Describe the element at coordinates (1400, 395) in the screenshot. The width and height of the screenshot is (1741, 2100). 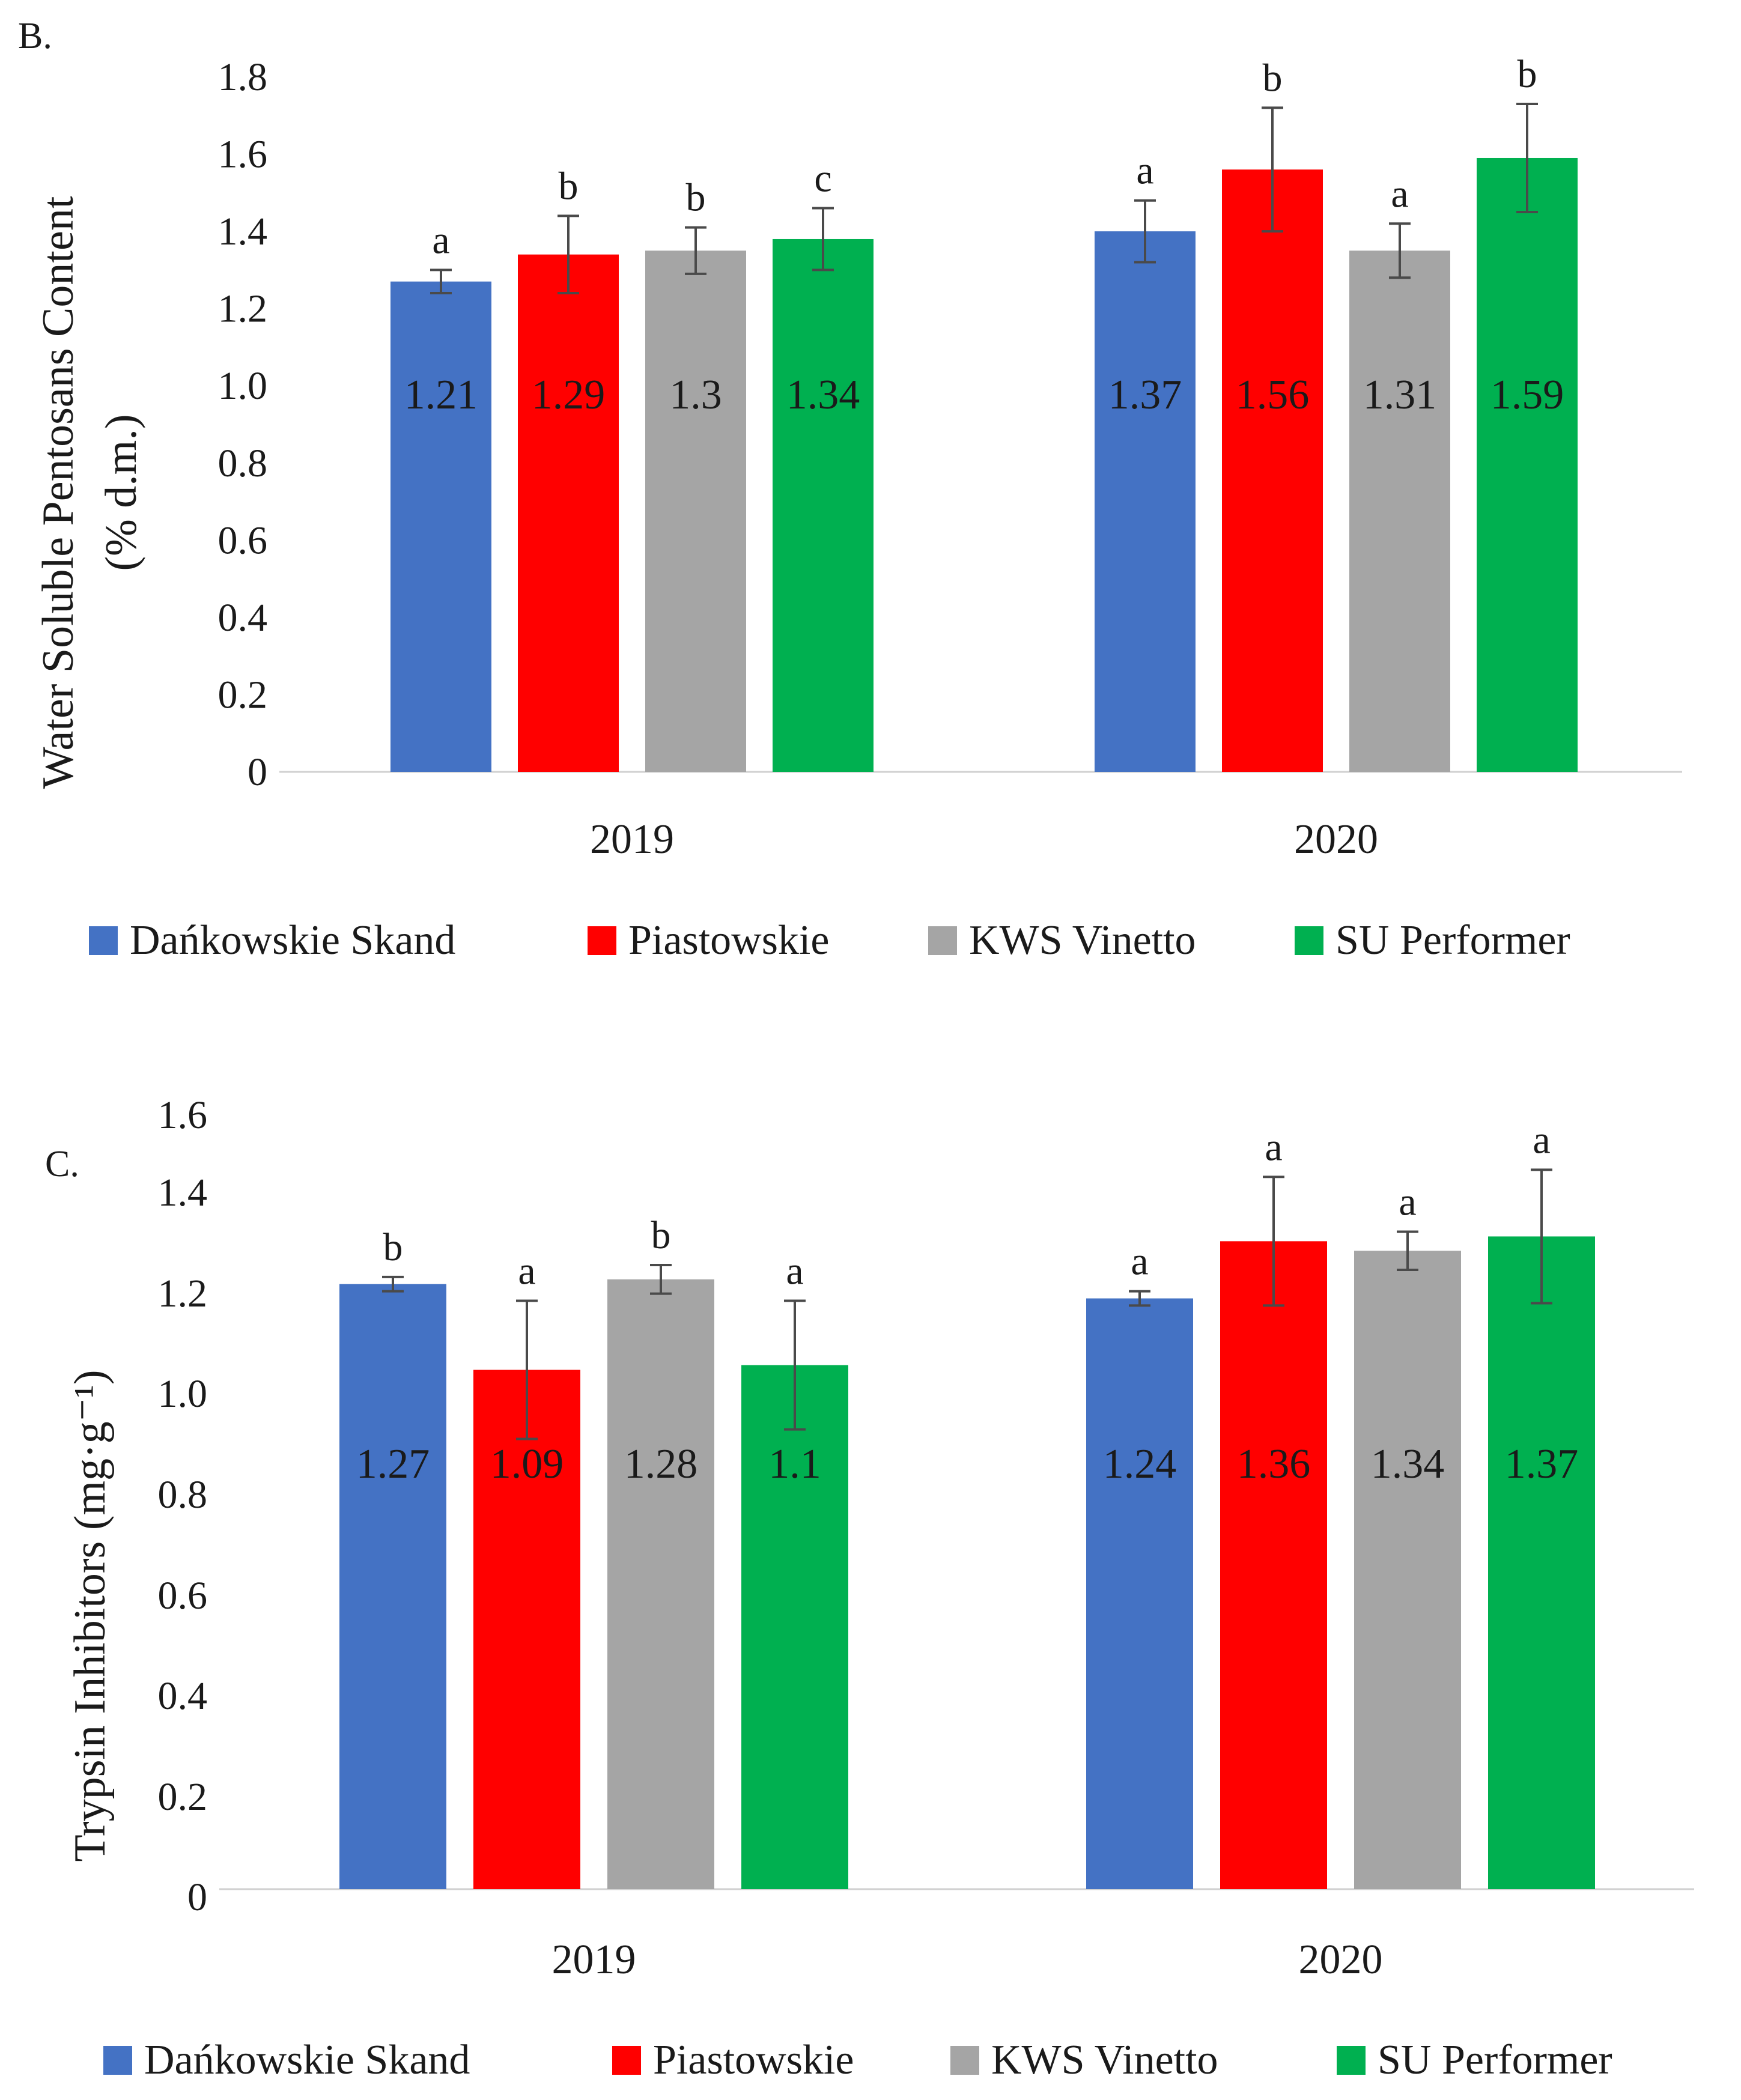
I see `data-label: 1.31` at that location.